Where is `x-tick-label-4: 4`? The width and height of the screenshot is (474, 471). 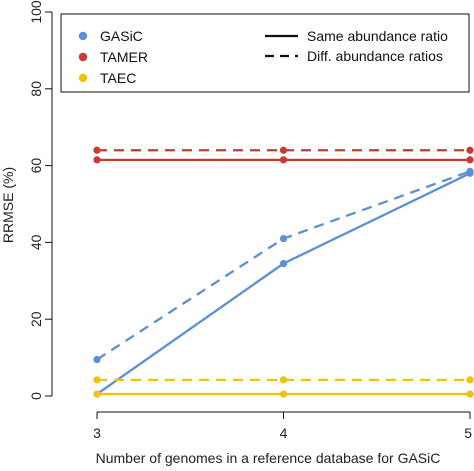
x-tick-label-4: 4 is located at coordinates (284, 433).